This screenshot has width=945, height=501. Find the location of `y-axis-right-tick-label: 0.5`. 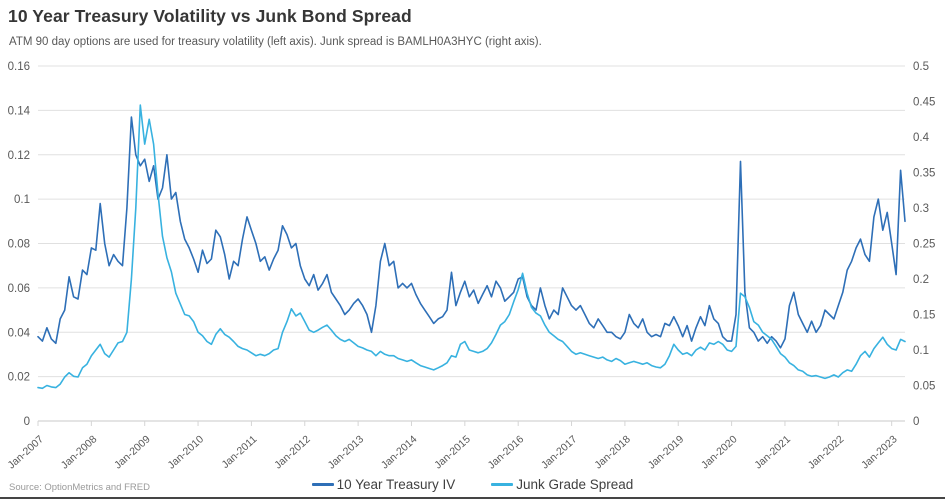

y-axis-right-tick-label: 0.5 is located at coordinates (921, 67).